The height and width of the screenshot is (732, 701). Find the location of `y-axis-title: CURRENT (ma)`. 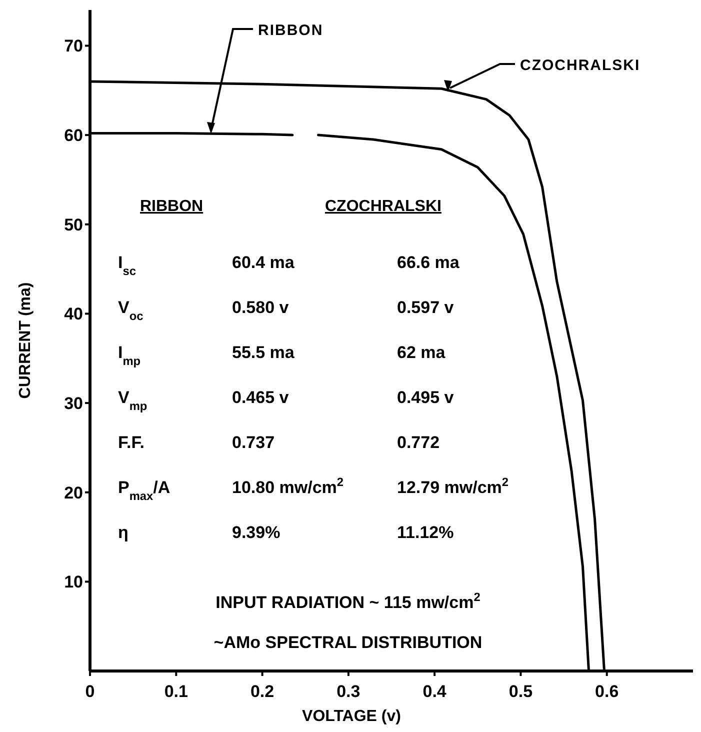

y-axis-title: CURRENT (ma) is located at coordinates (25, 340).